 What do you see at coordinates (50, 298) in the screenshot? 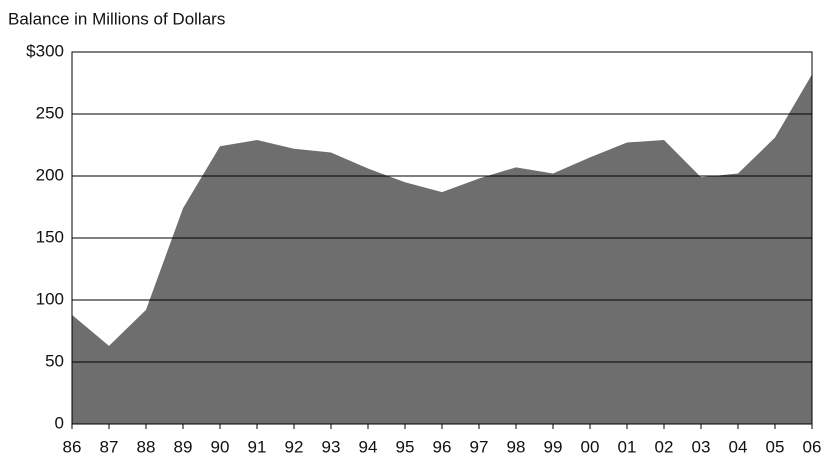
I see `y-tick-label: 100` at bounding box center [50, 298].